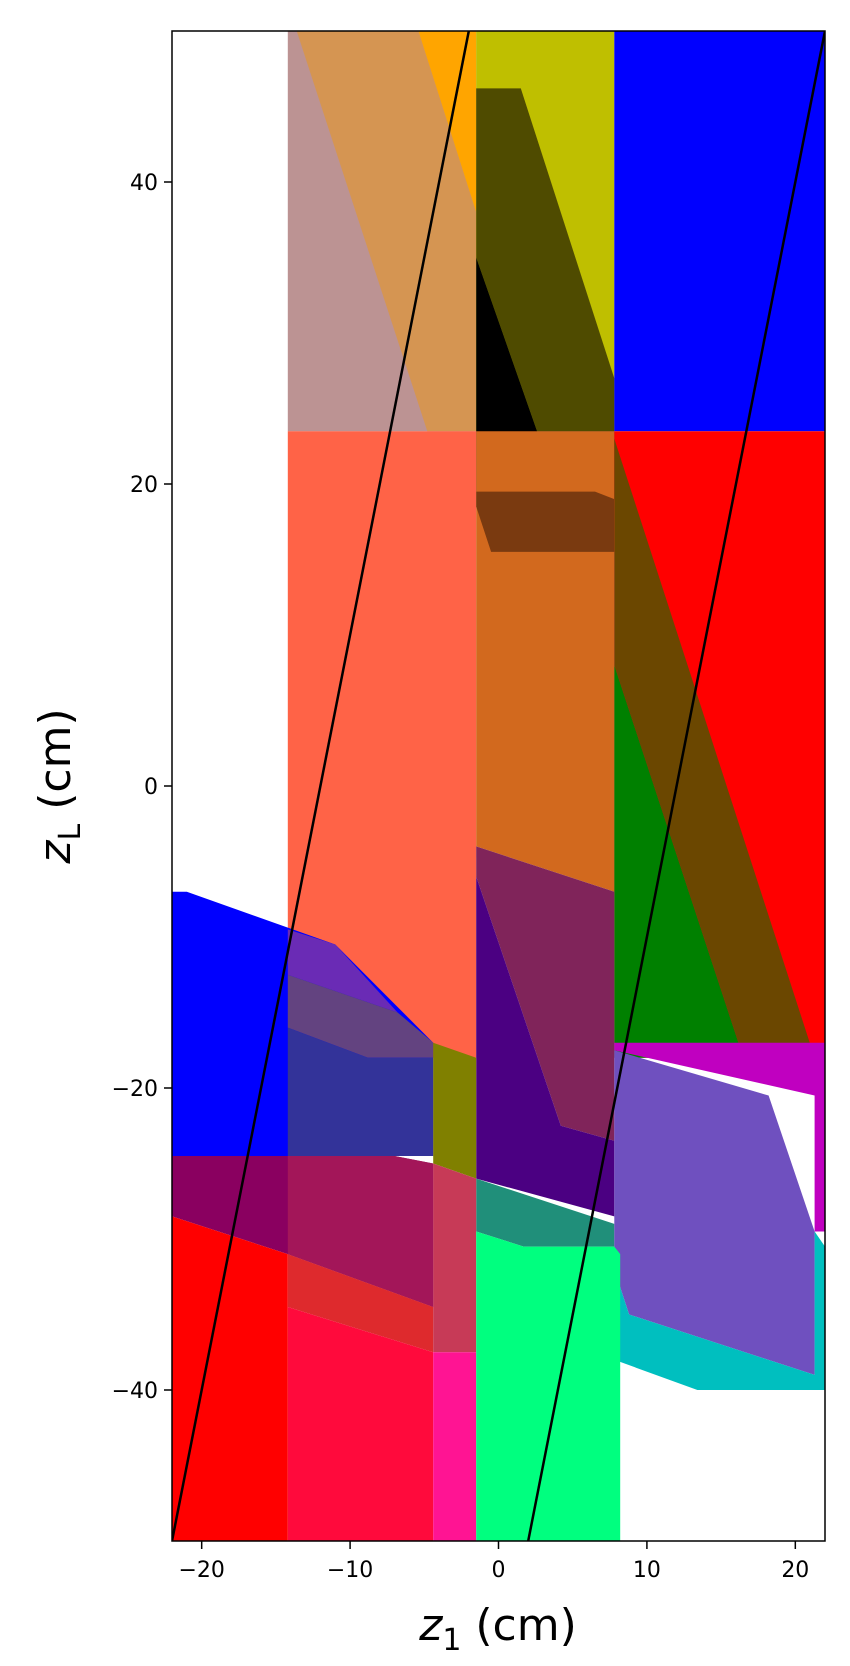  I want to click on x-tick-label: 10, so click(647, 1570).